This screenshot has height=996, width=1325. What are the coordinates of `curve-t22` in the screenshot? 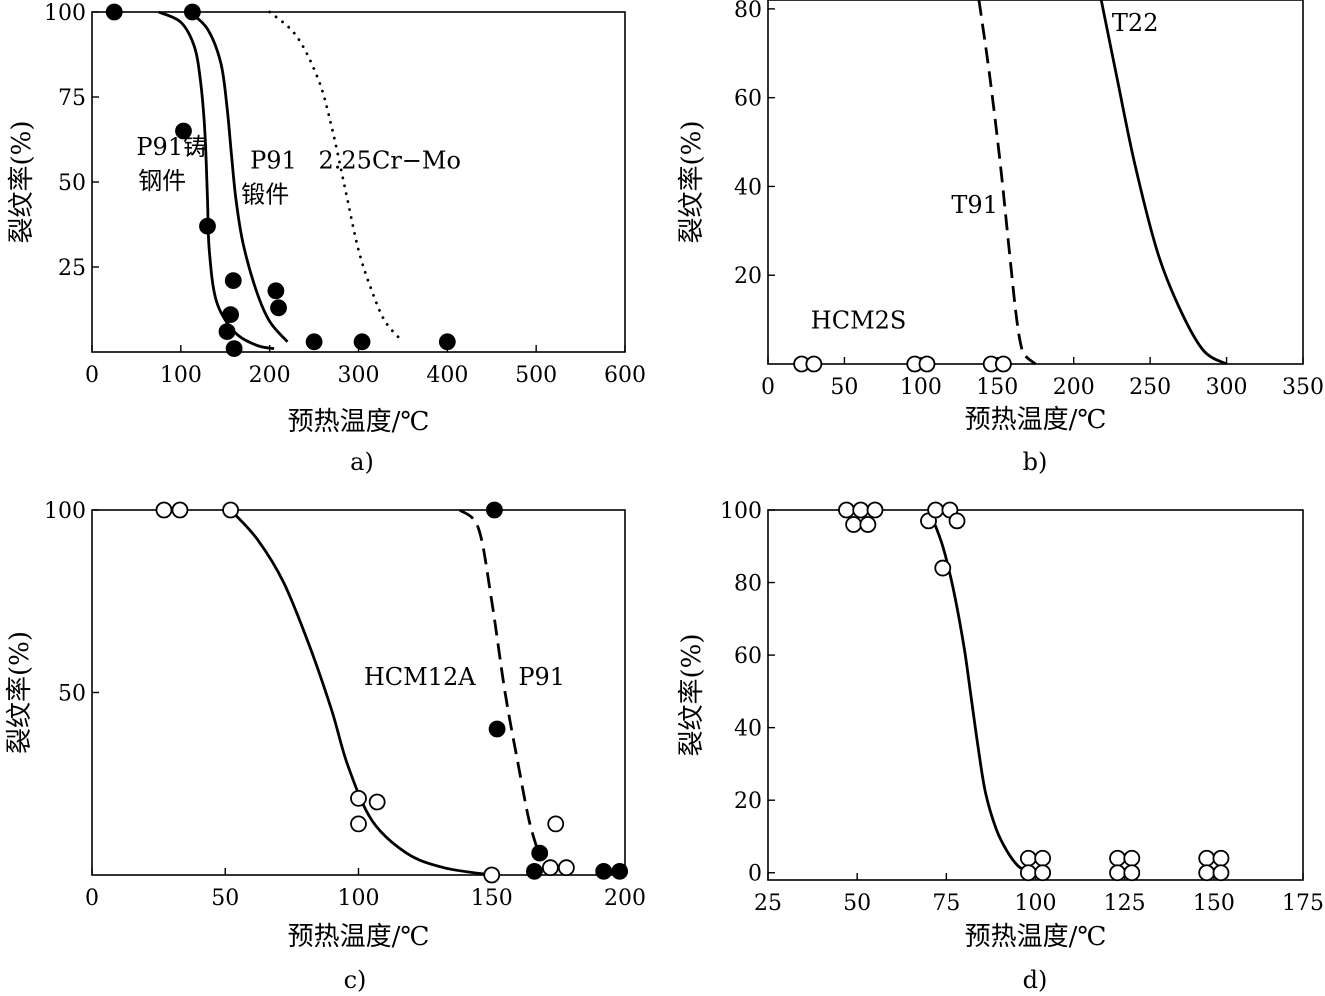 It's located at (1163, 183).